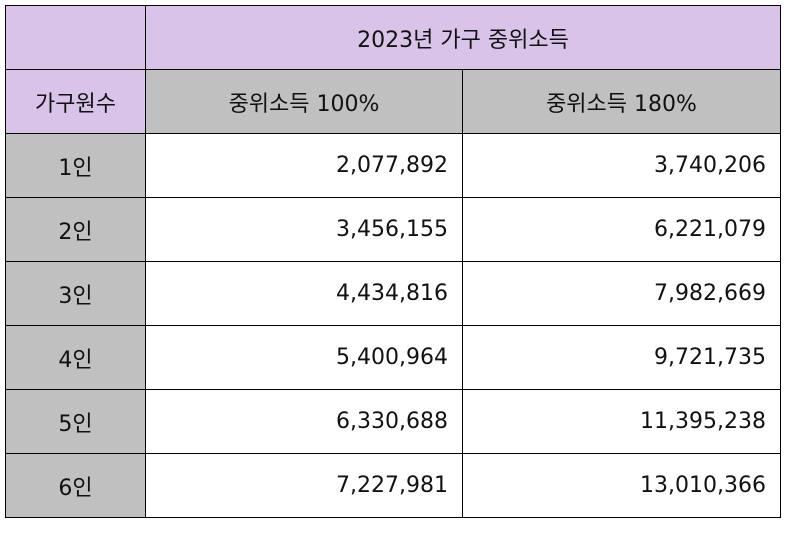  What do you see at coordinates (75, 229) in the screenshot?
I see `household-size-cell: 2인` at bounding box center [75, 229].